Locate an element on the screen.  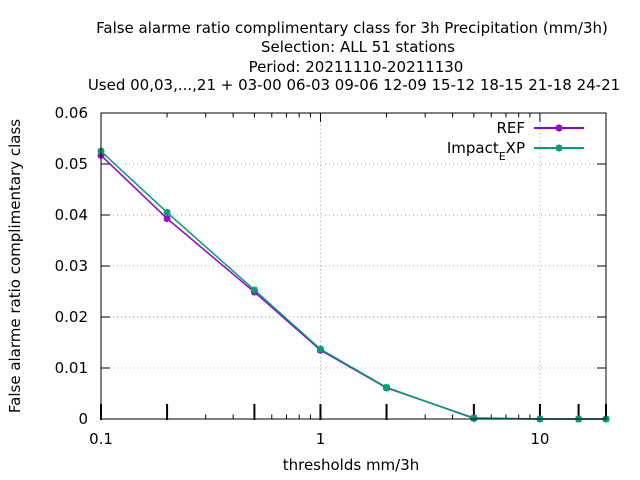
y-tick-label: 0.02 is located at coordinates (71, 317).